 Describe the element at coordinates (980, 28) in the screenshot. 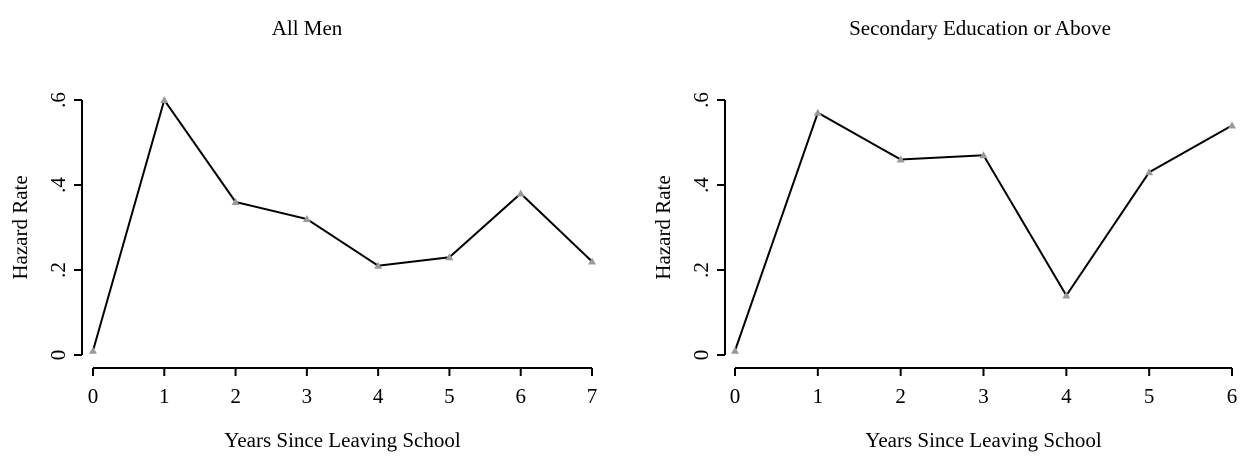

I see `chart-title: Secondary Education or Above` at that location.